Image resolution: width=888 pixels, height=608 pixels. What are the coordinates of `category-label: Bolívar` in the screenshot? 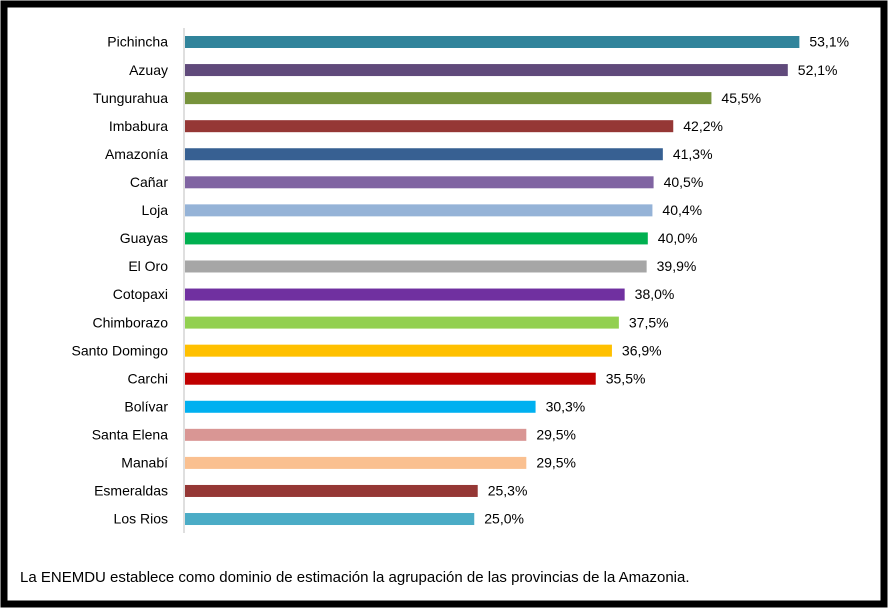 It's located at (146, 406).